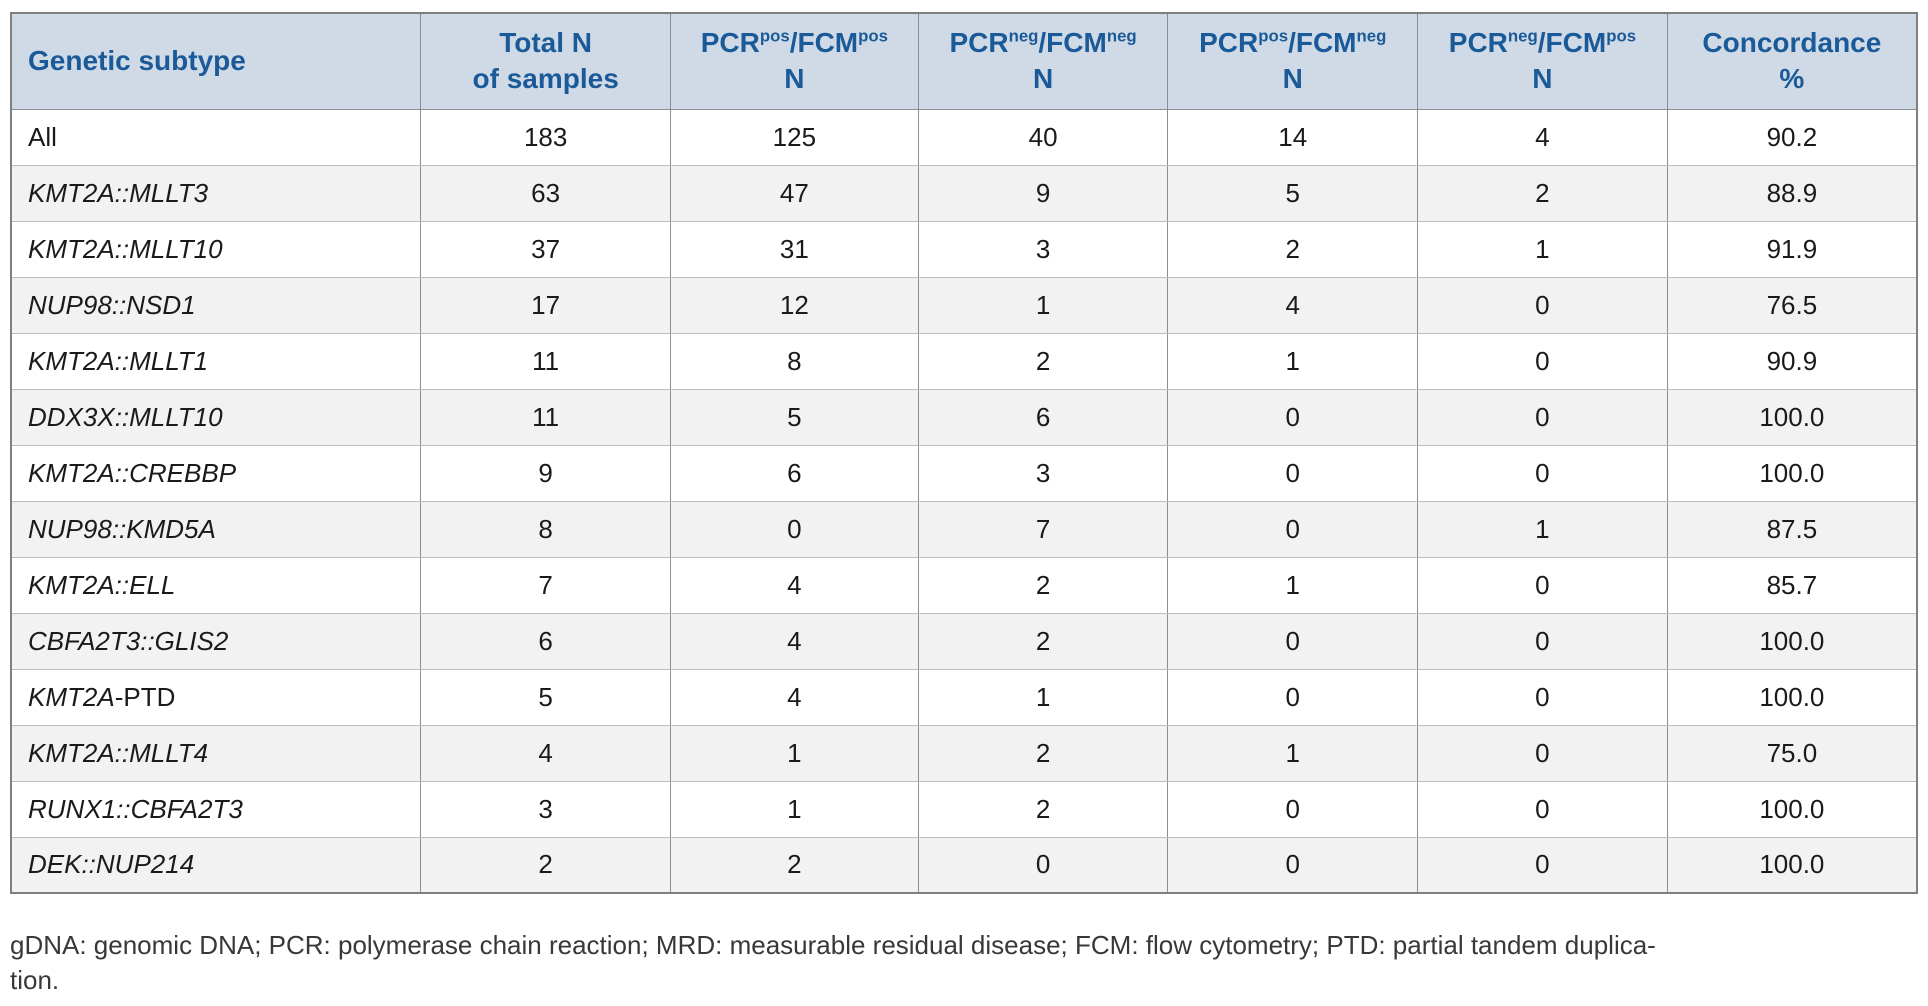 This screenshot has height=1006, width=1928. Describe the element at coordinates (794, 361) in the screenshot. I see `pcrpos-fcmpos-cell: 8` at that location.